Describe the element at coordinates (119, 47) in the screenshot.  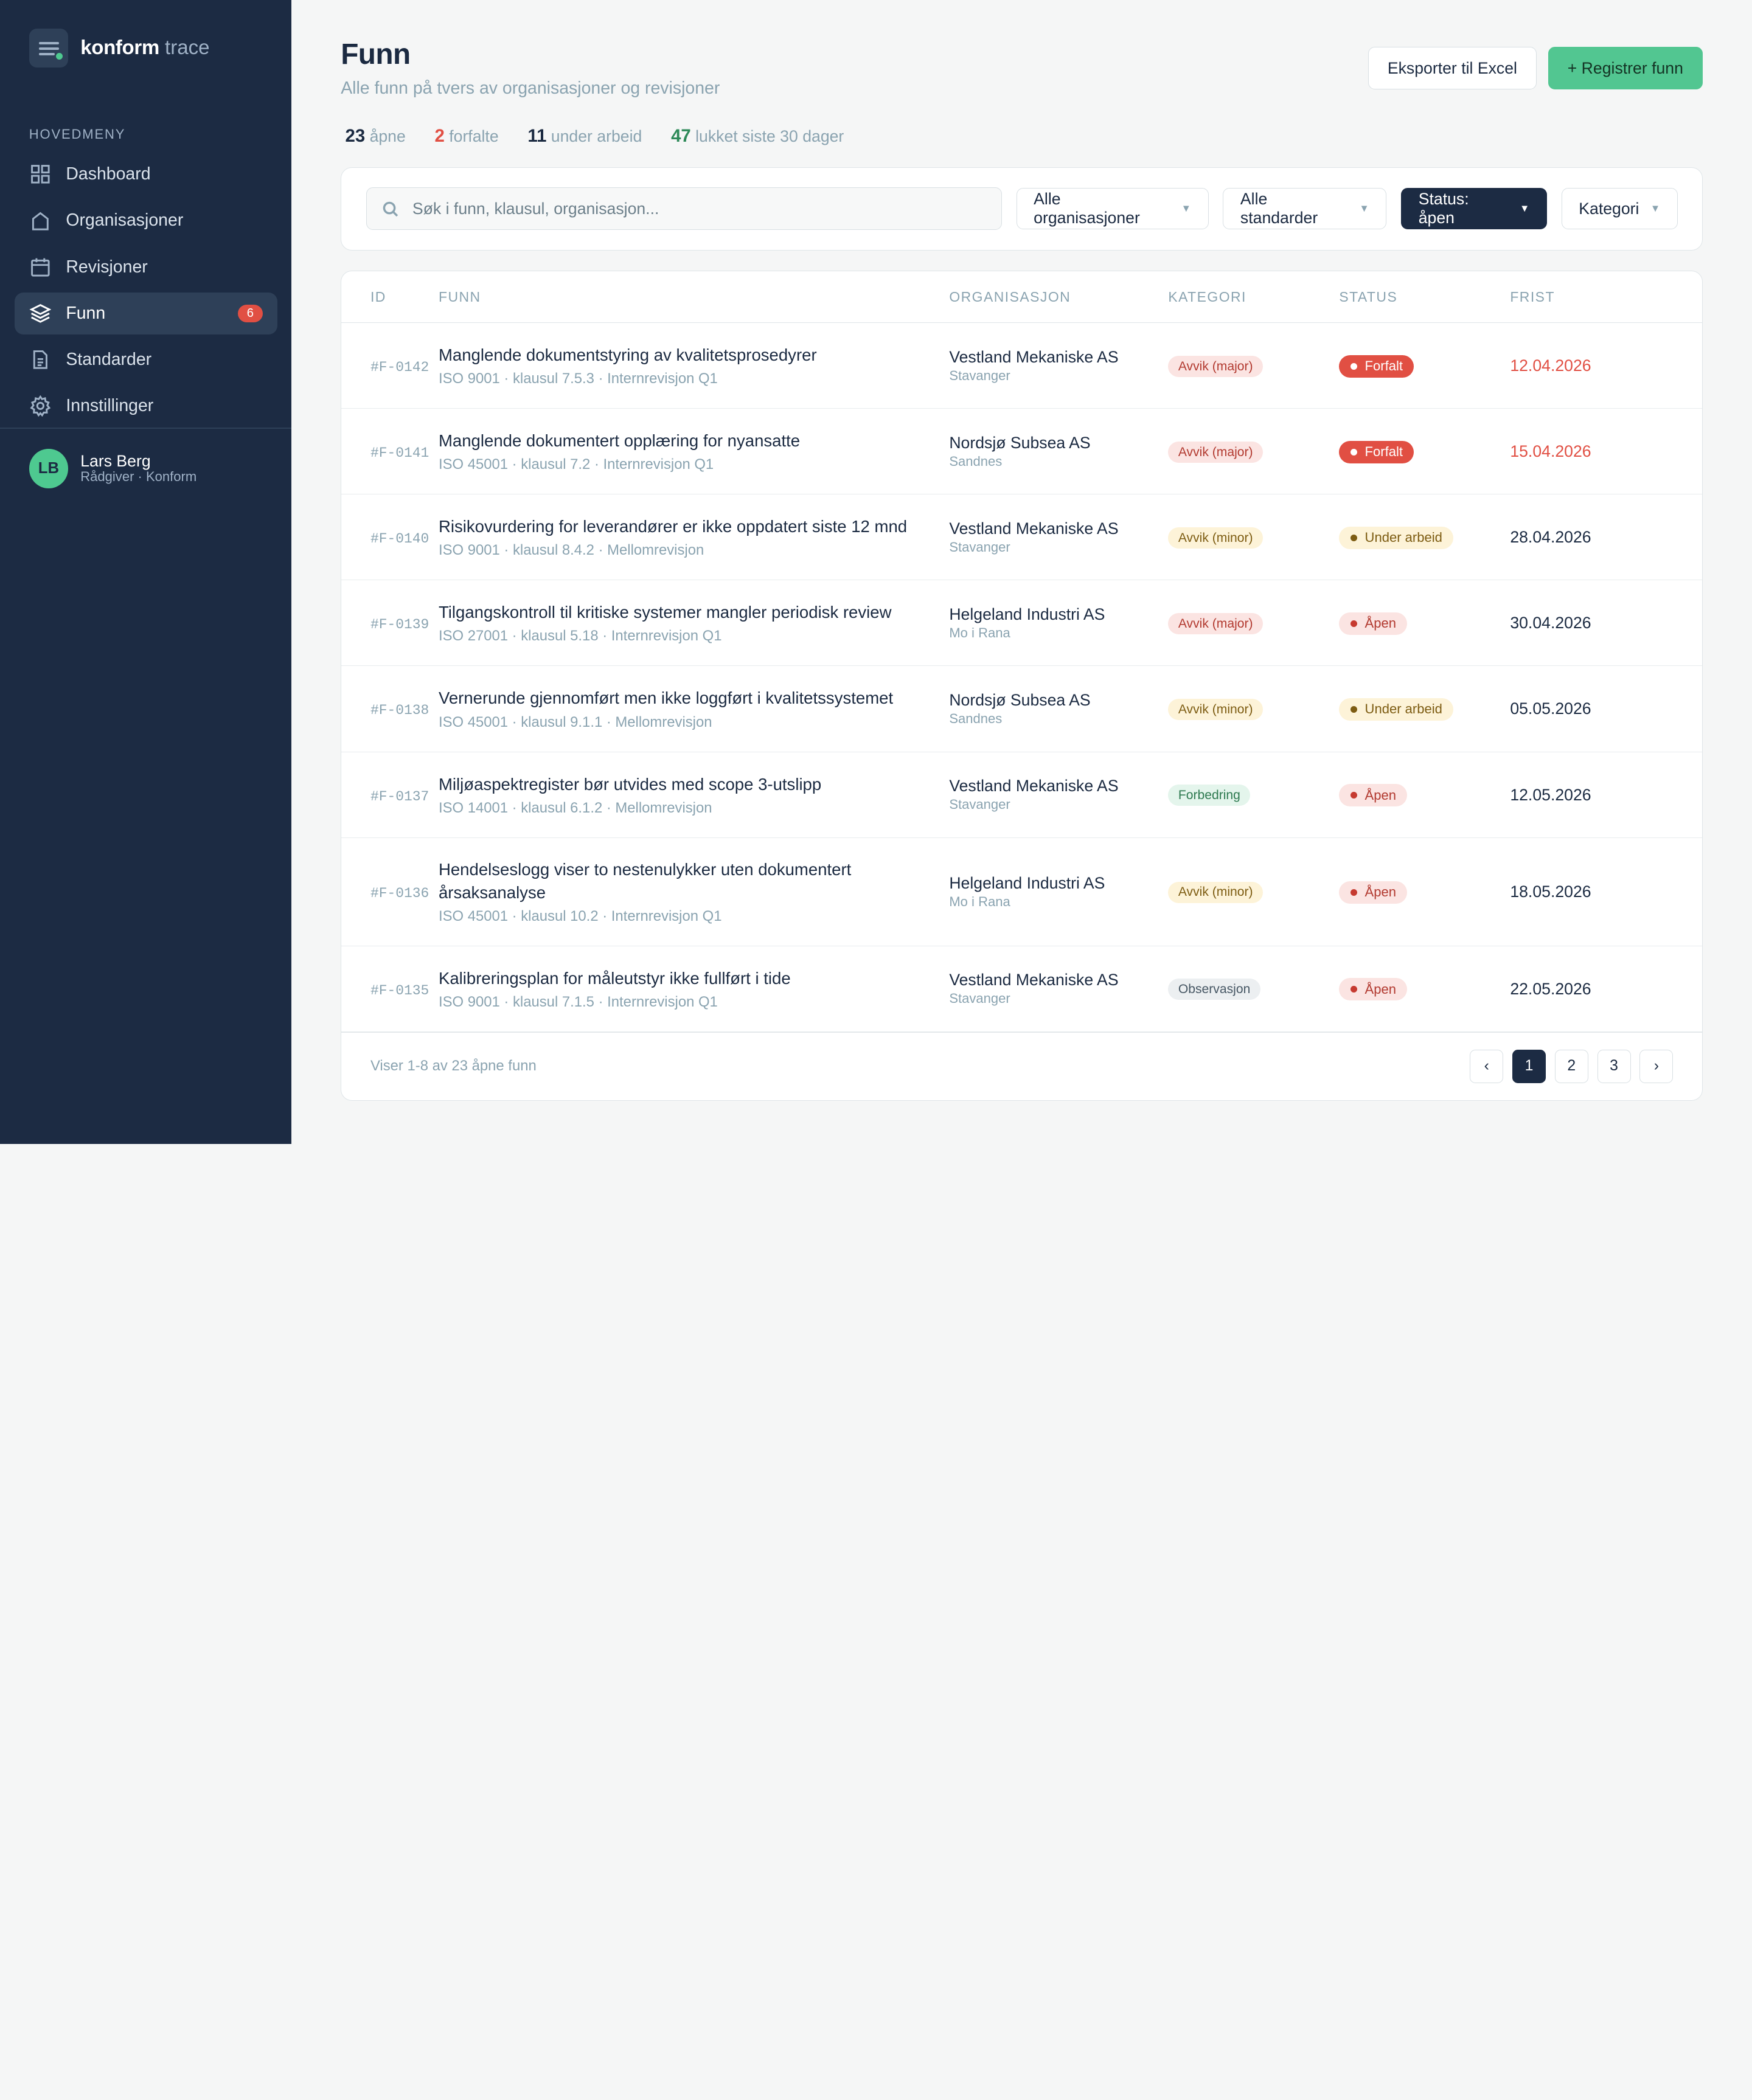
I see `brand-name: konform` at that location.